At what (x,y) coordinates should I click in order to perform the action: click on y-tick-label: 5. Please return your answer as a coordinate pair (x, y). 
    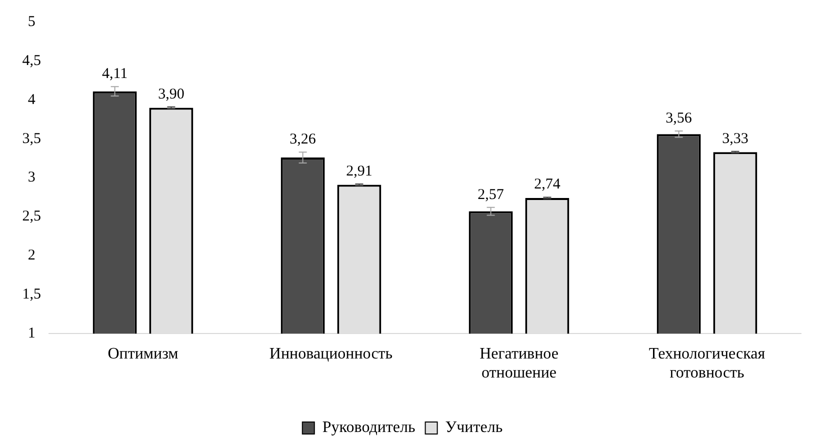
    Looking at the image, I should click on (32, 22).